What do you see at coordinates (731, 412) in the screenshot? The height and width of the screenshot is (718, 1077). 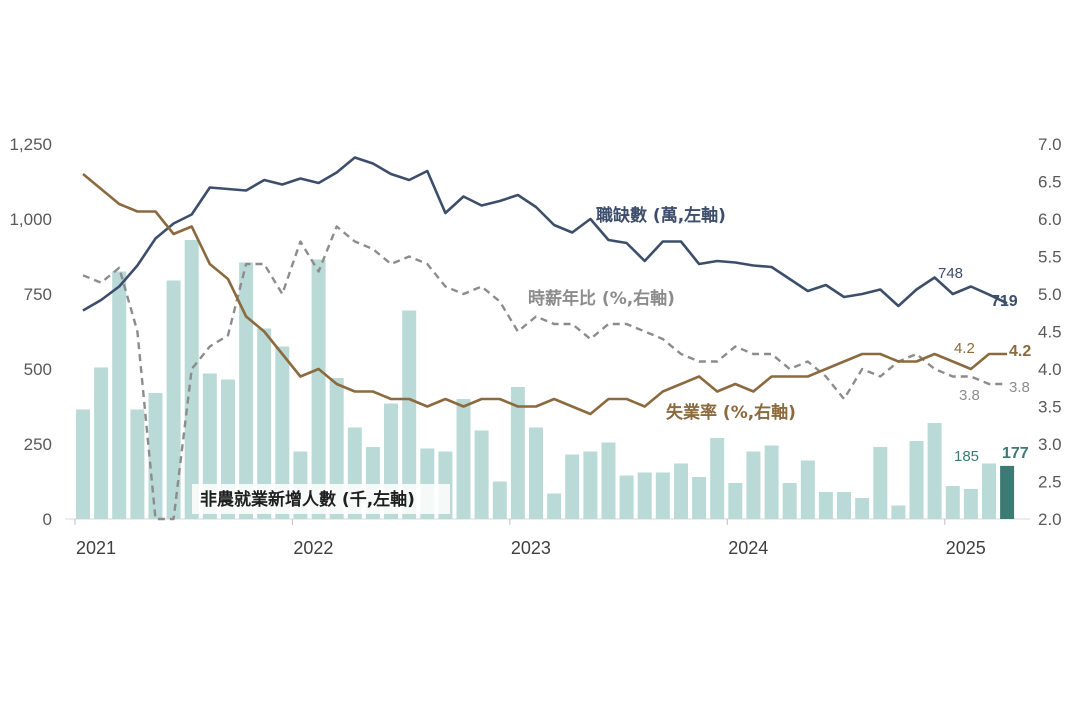 I see `unemployment-series-label: 失業率 (%,右軸)` at bounding box center [731, 412].